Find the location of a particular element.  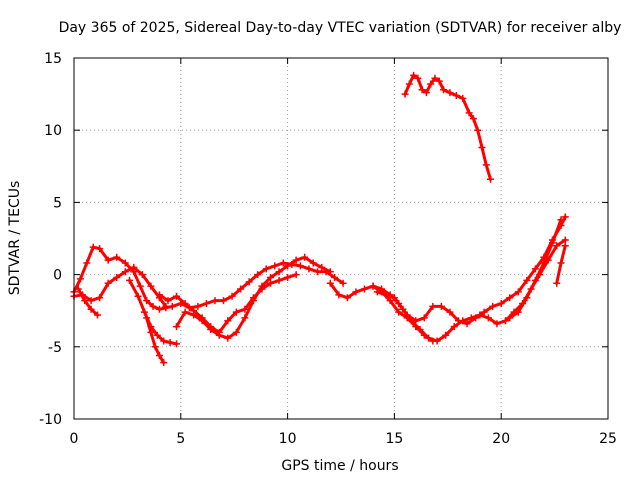

x-axis-label: GPS time / hours is located at coordinates (339, 466).